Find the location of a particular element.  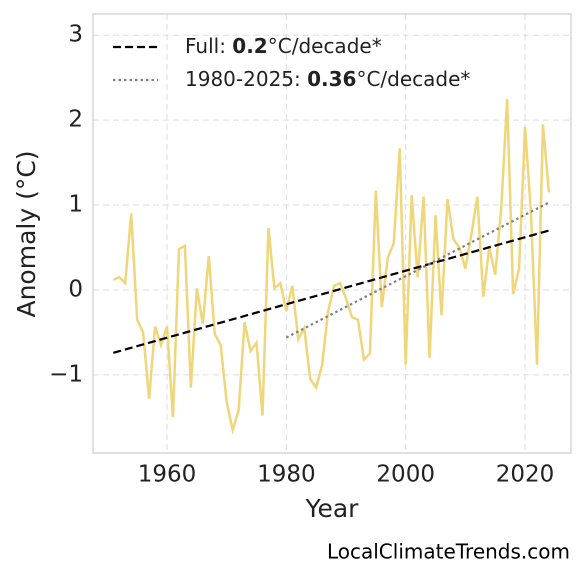

y-tick-label: −1 is located at coordinates (66, 374).